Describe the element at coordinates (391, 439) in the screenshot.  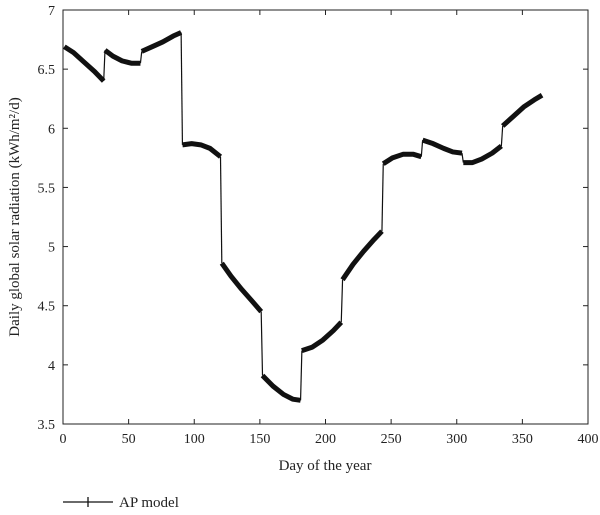
I see `x-tick-label: 250` at that location.